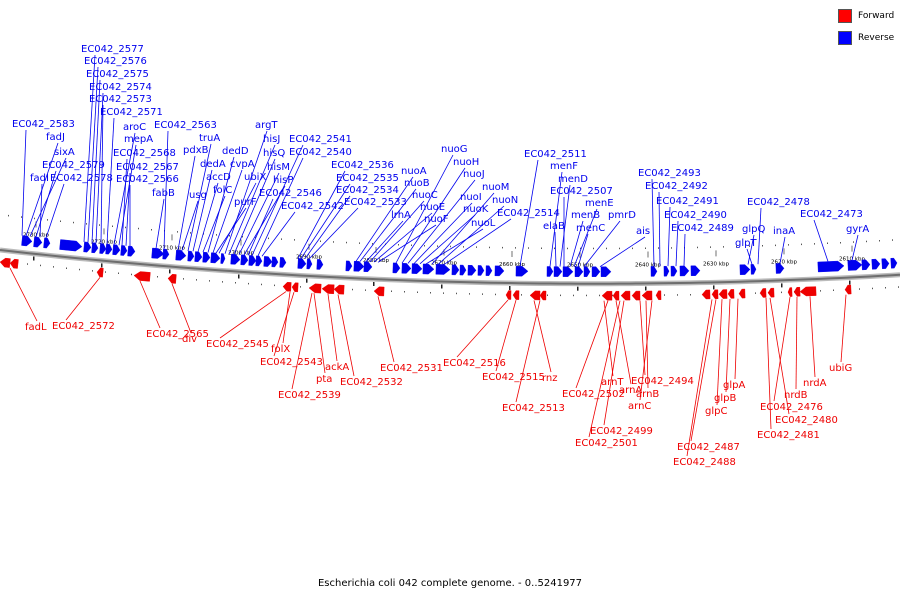 This screenshot has width=900, height=600. Describe the element at coordinates (746, 243) in the screenshot. I see `reverse-gene-label-text: glpT` at that location.